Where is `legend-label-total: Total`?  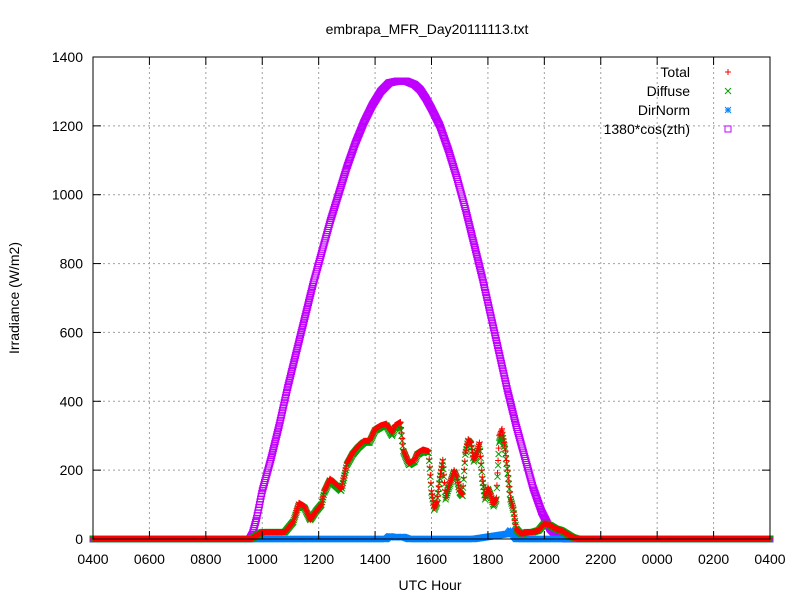
legend-label-total: Total is located at coordinates (675, 72).